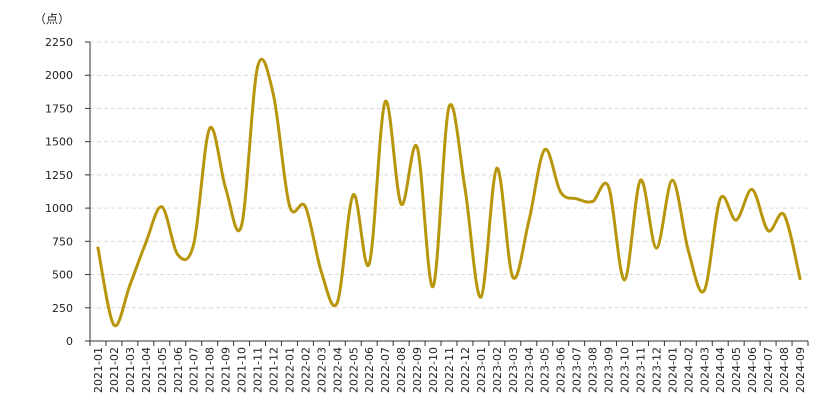 This screenshot has width=832, height=408. I want to click on x-tick-label: 2021-07, so click(194, 370).